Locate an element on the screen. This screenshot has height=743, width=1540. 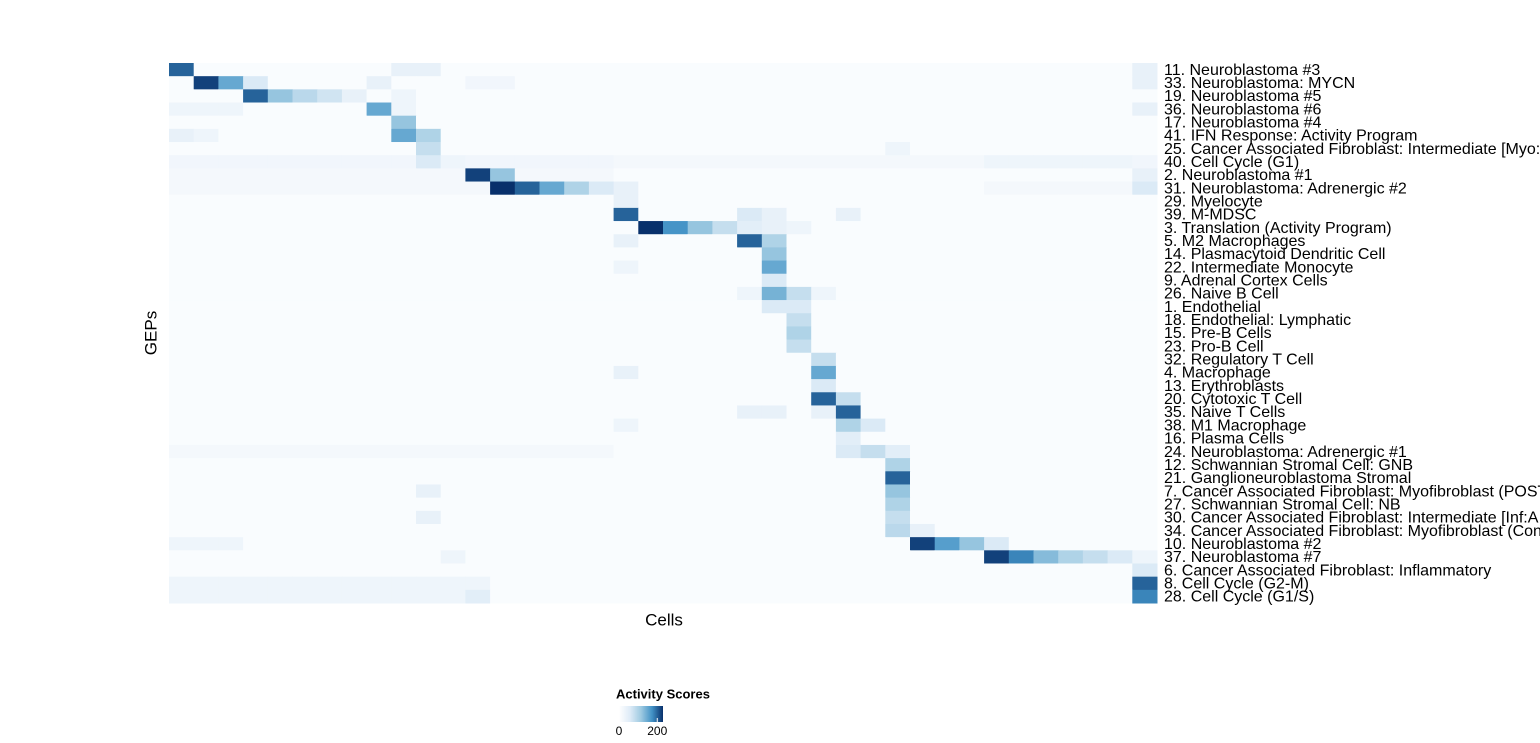
colorbar-tick-label: 200 is located at coordinates (657, 731).